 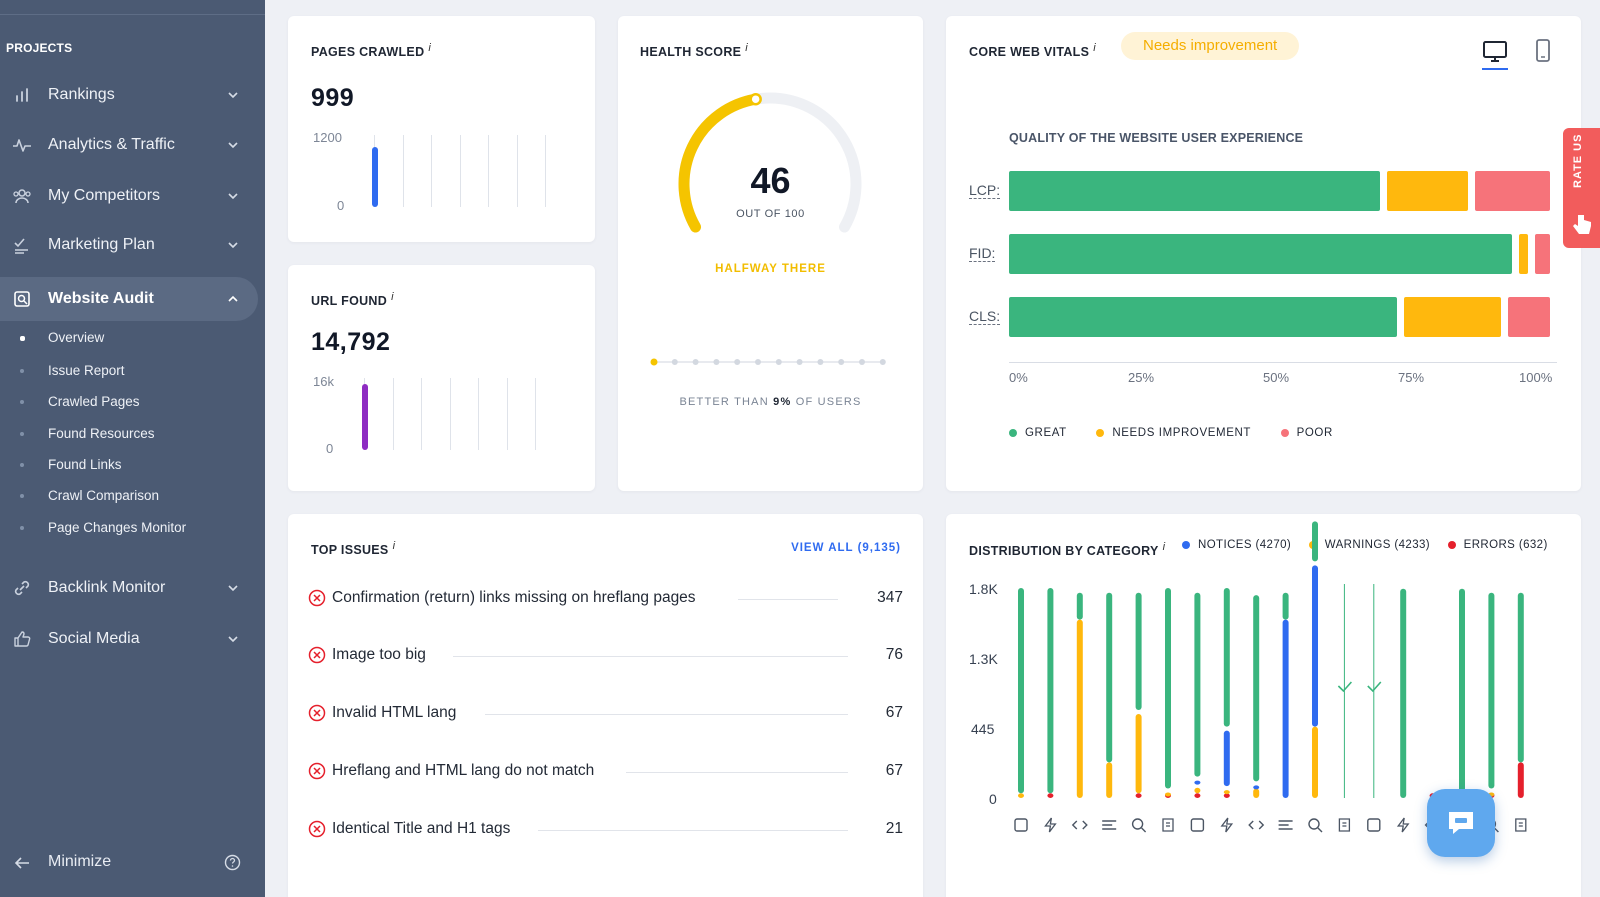 What do you see at coordinates (1283, 362) in the screenshot?
I see `x-axis-line` at bounding box center [1283, 362].